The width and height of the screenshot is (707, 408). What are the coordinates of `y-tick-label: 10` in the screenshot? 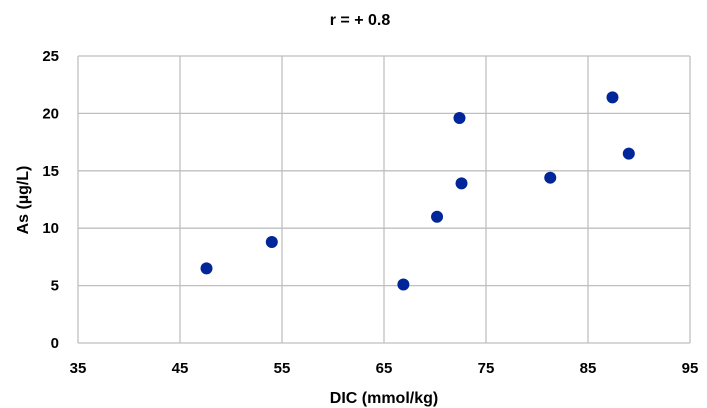 It's located at (50, 228).